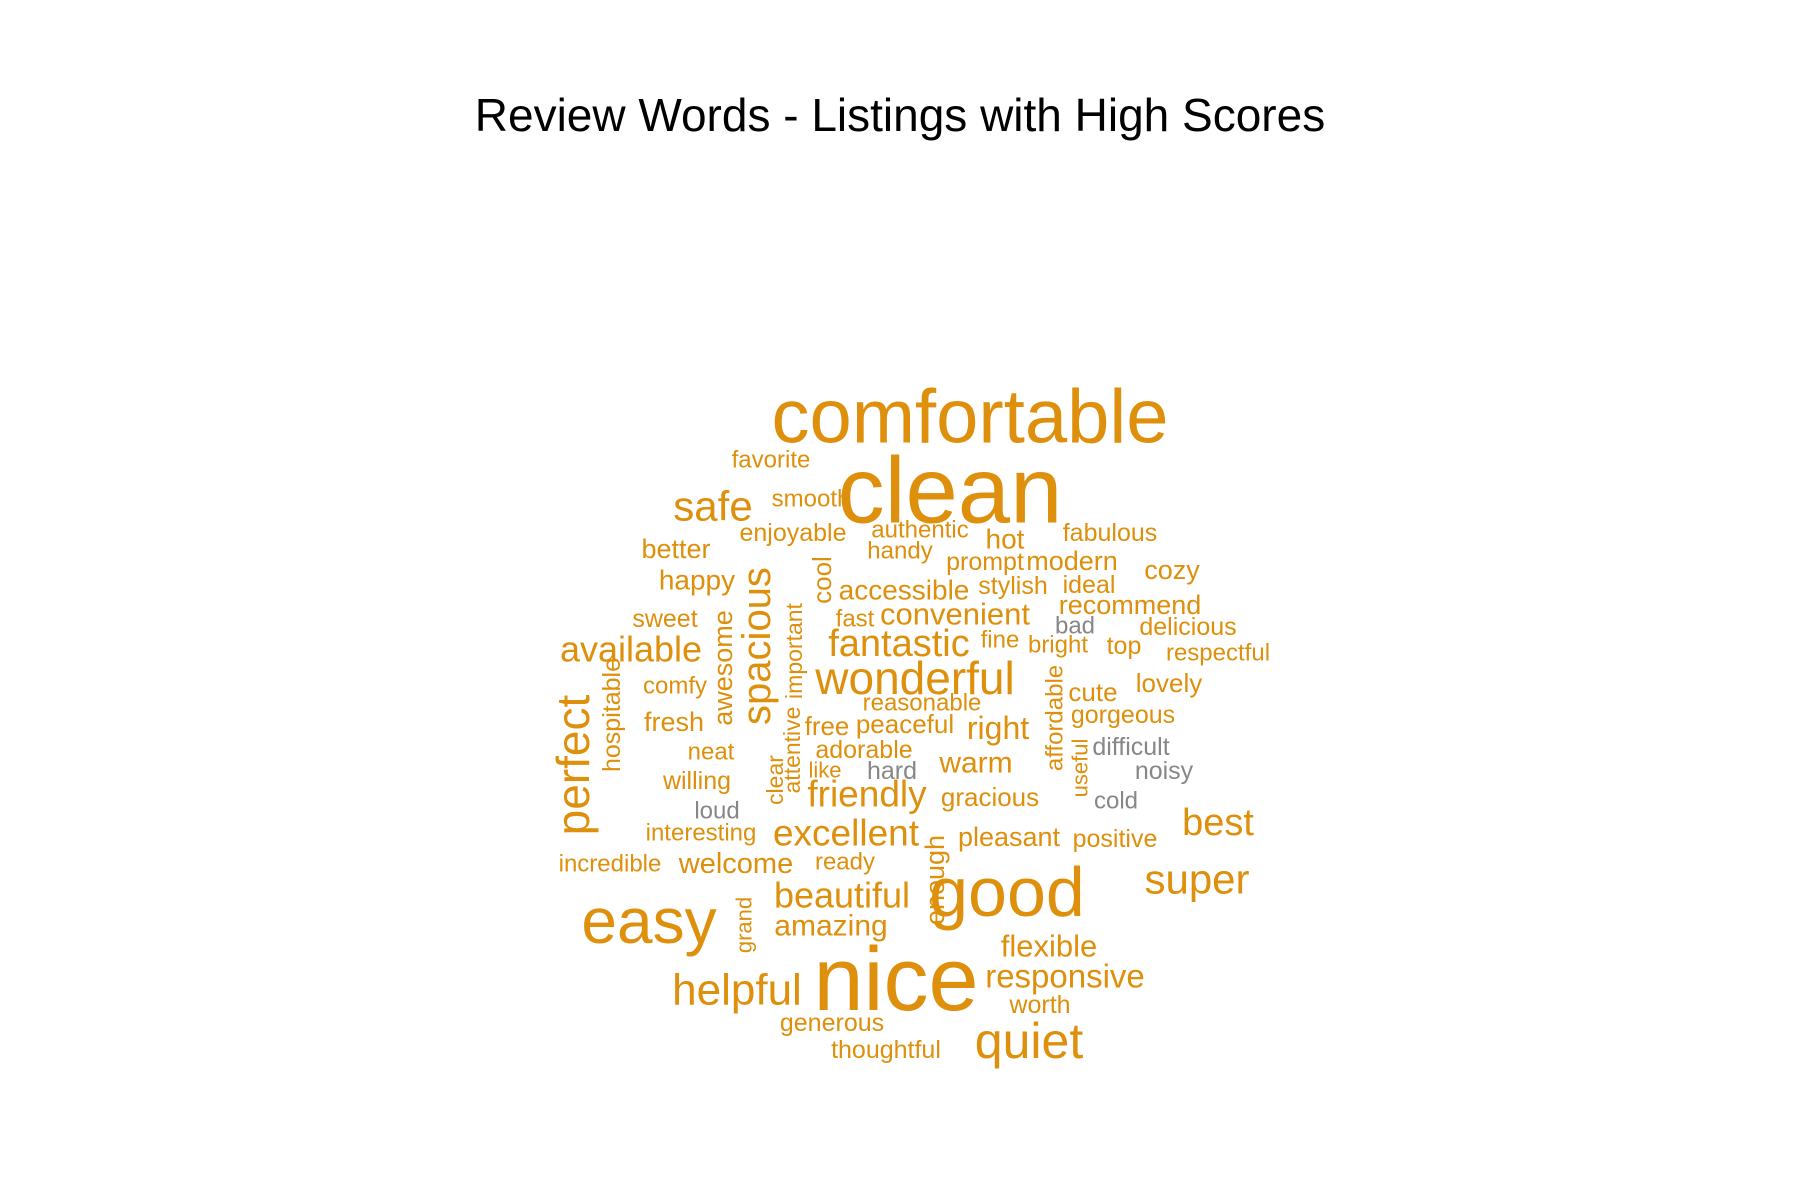 This screenshot has width=1800, height=1200. Describe the element at coordinates (855, 619) in the screenshot. I see `word-fast: fast` at that location.